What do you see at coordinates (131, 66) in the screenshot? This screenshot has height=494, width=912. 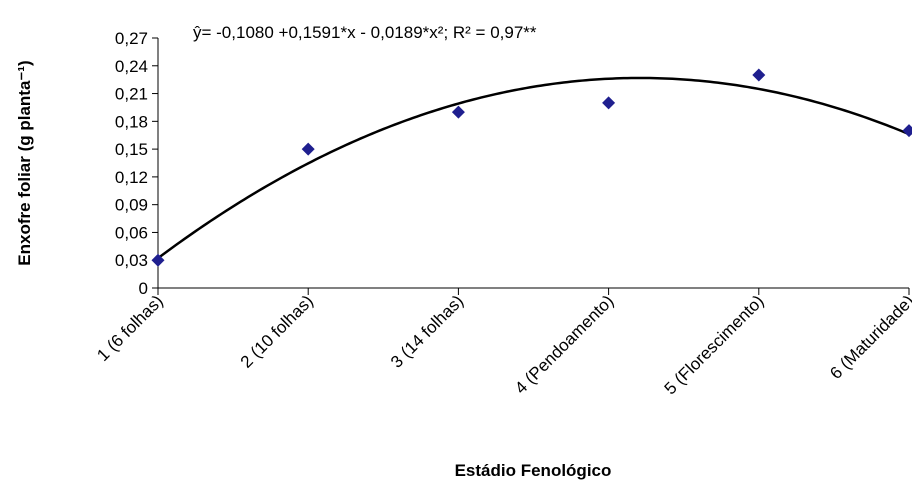 I see `y-tick-label: 0,24` at bounding box center [131, 66].